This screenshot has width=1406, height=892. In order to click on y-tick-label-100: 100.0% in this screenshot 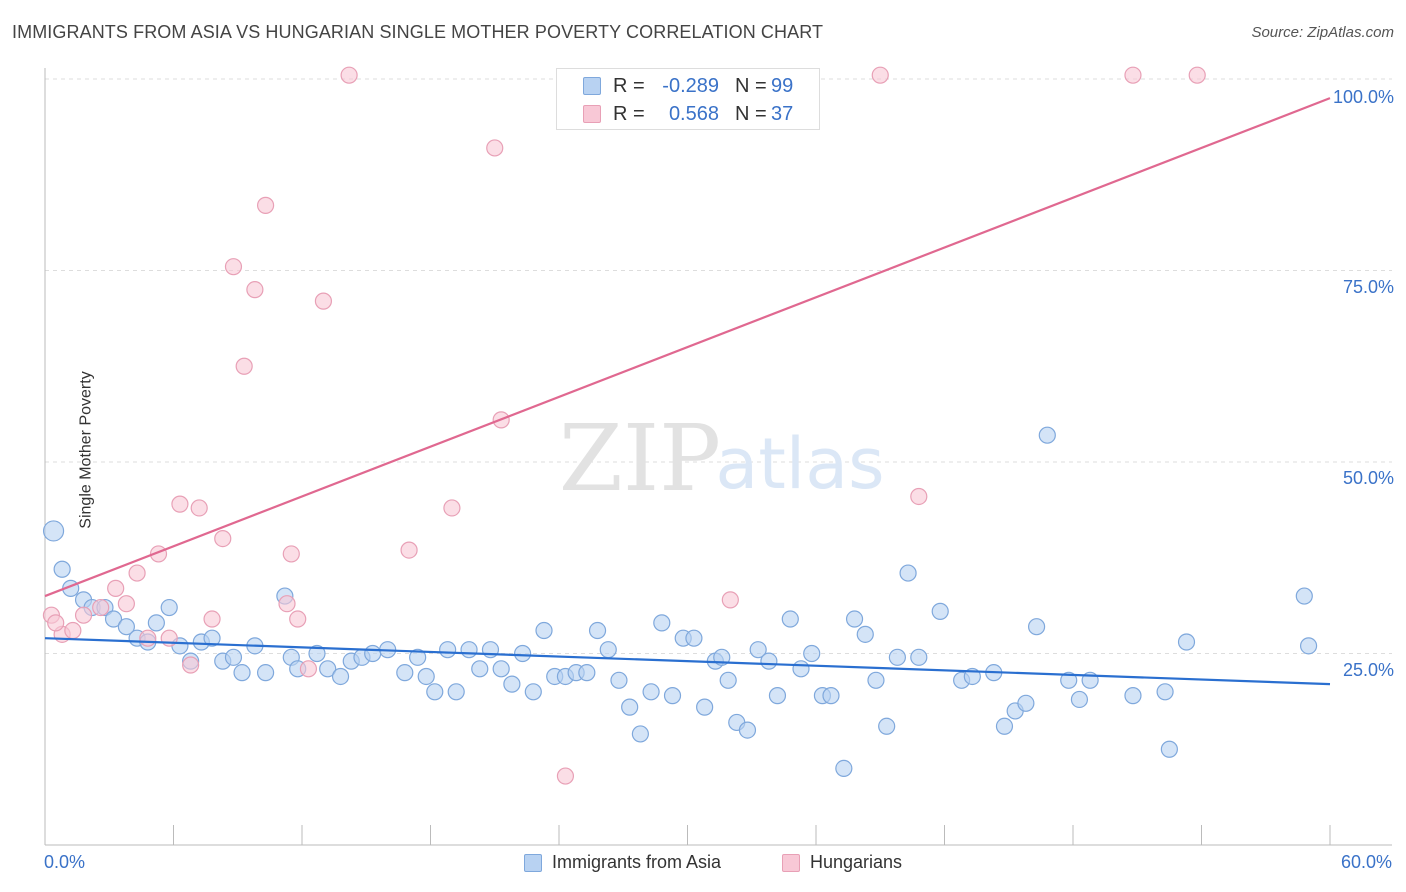, I will do `click(1363, 97)`.